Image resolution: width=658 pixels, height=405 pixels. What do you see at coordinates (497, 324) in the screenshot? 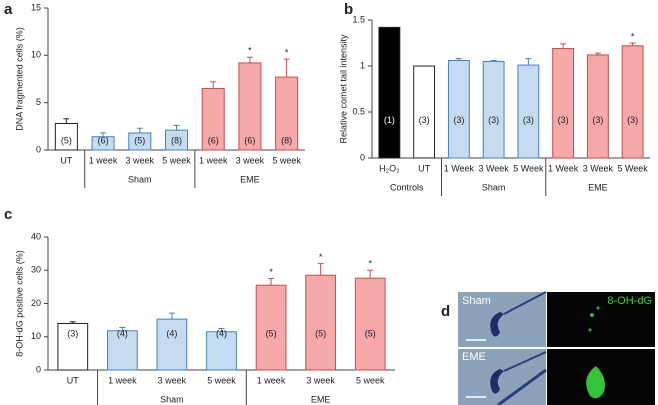
I see `sperm-head` at bounding box center [497, 324].